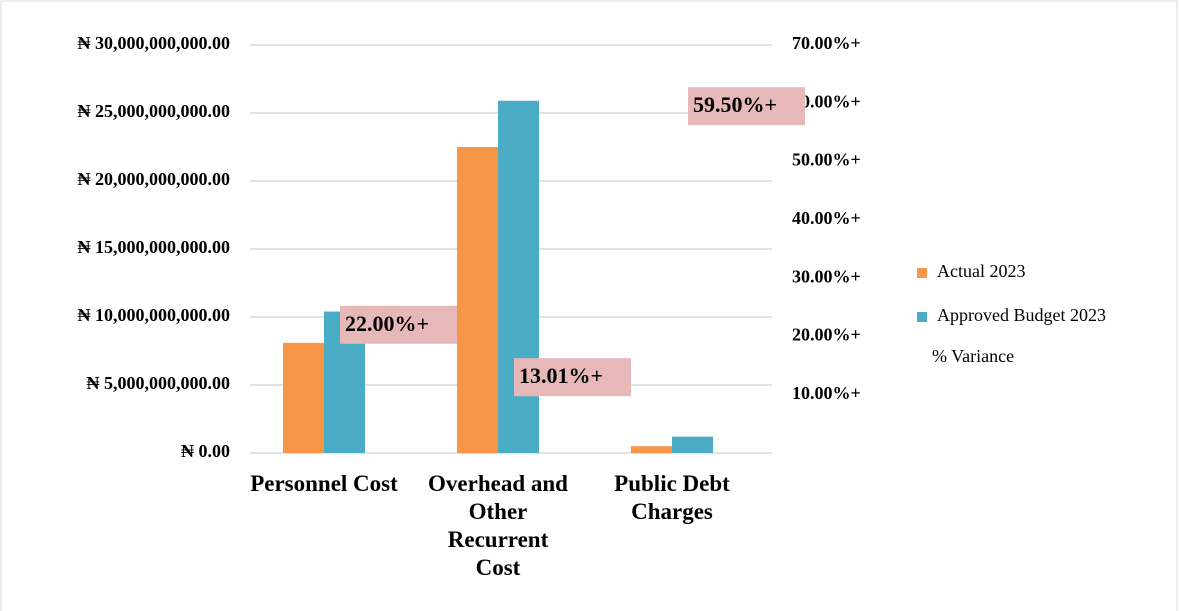 Image resolution: width=1179 pixels, height=611 pixels. What do you see at coordinates (498, 525) in the screenshot?
I see `x-tick-label: Overhead and Other Recurrent Cost` at bounding box center [498, 525].